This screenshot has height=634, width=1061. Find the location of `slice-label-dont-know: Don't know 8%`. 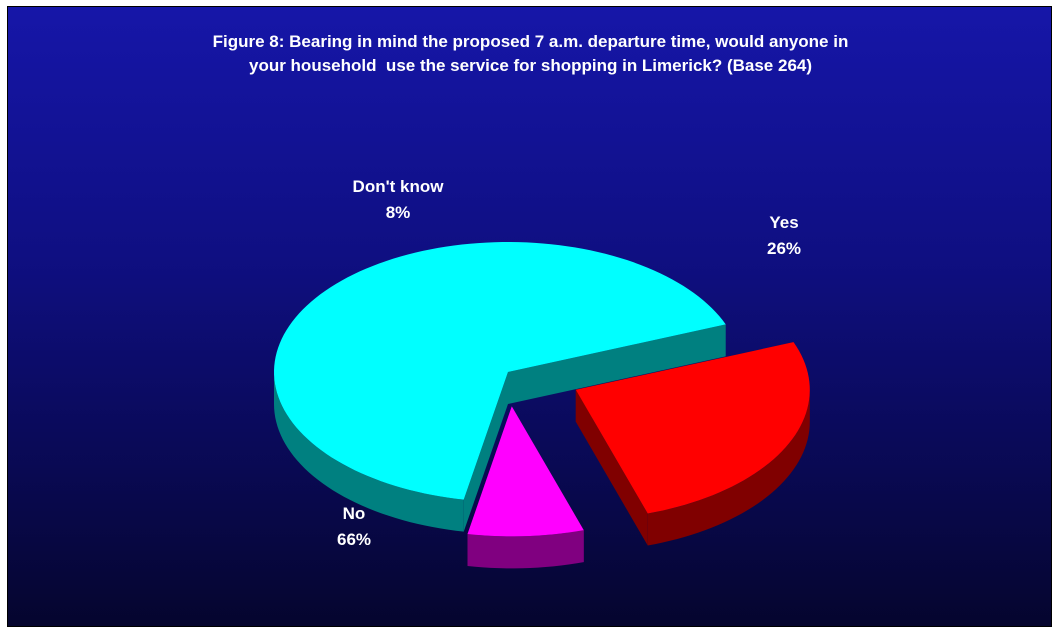

slice-label-dont-know: Don't know 8% is located at coordinates (398, 200).